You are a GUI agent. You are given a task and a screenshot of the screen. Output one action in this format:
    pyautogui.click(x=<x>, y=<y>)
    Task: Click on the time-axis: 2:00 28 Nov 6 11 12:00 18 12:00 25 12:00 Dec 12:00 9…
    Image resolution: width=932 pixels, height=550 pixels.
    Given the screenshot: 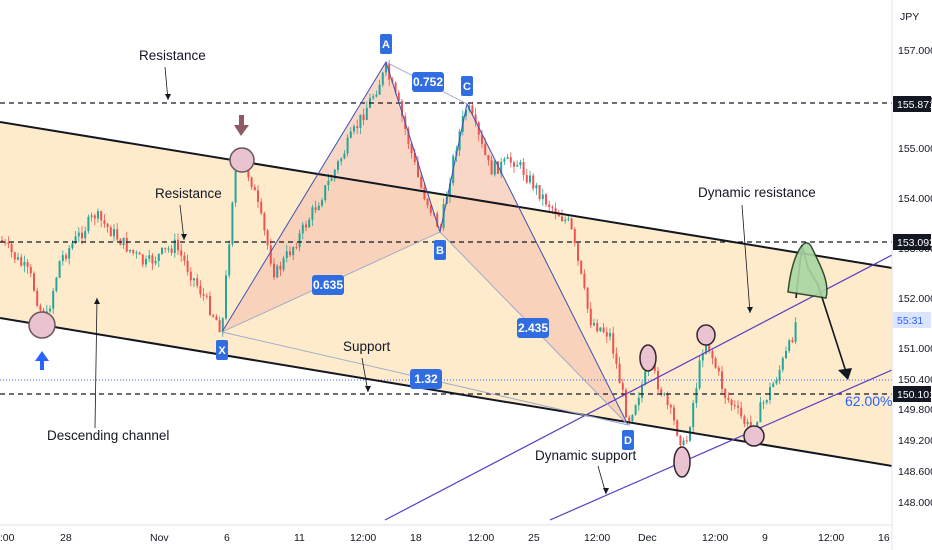 What is the action you would take?
    pyautogui.click(x=446, y=534)
    